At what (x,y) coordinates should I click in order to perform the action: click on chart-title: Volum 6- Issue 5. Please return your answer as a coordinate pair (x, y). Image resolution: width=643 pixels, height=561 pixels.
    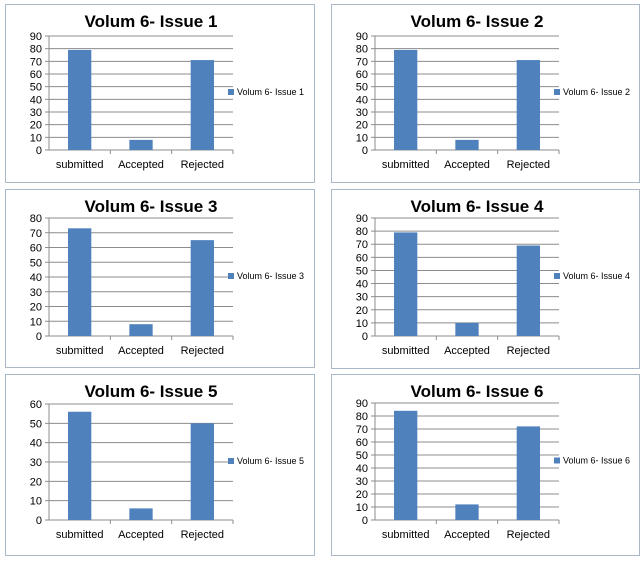
    Looking at the image, I should click on (151, 391).